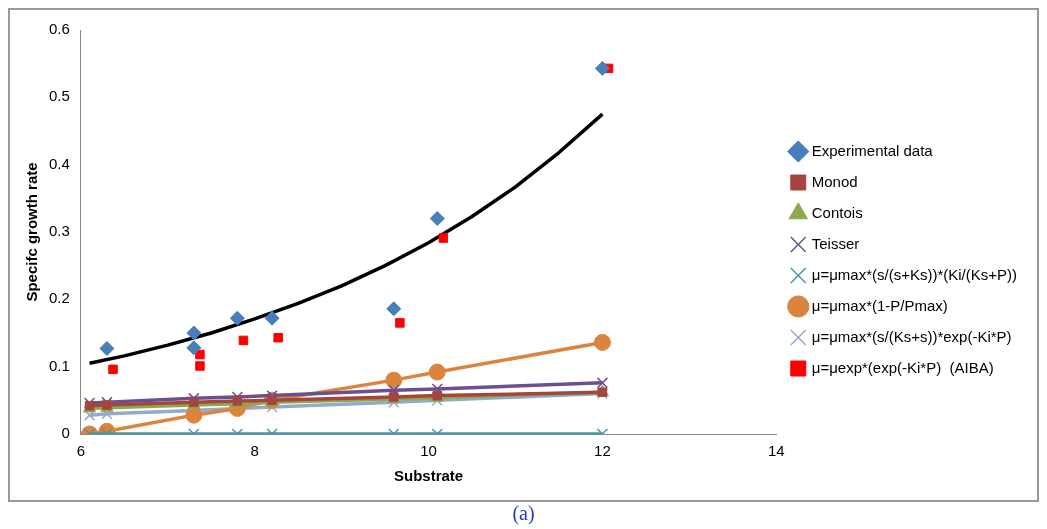  I want to click on y-tick-label: 0.1, so click(59, 365).